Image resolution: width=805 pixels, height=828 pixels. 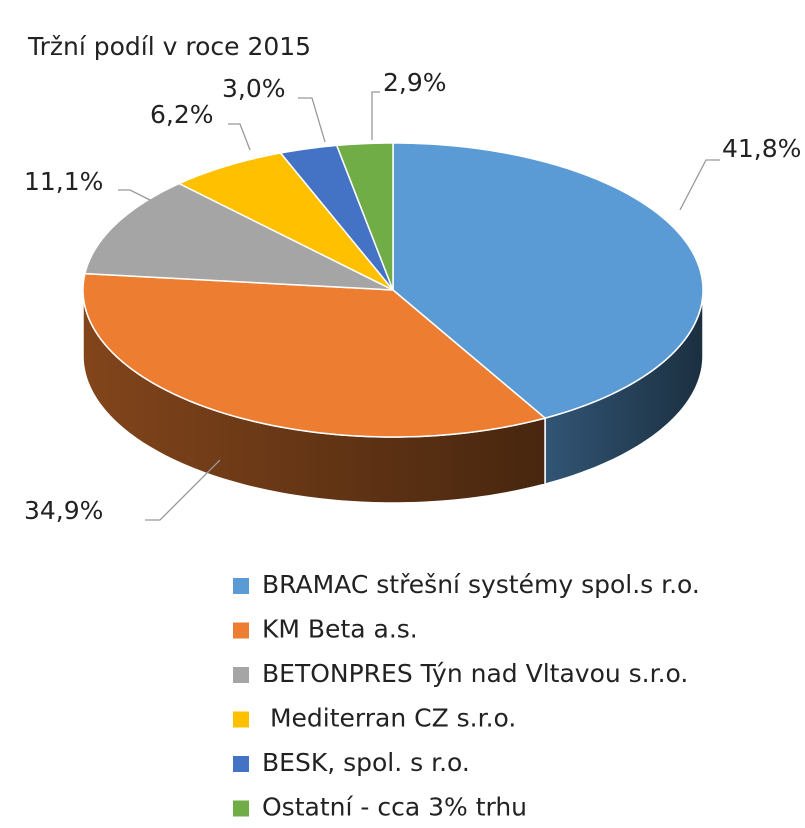 I want to click on data-label: 3,0%, so click(x=254, y=88).